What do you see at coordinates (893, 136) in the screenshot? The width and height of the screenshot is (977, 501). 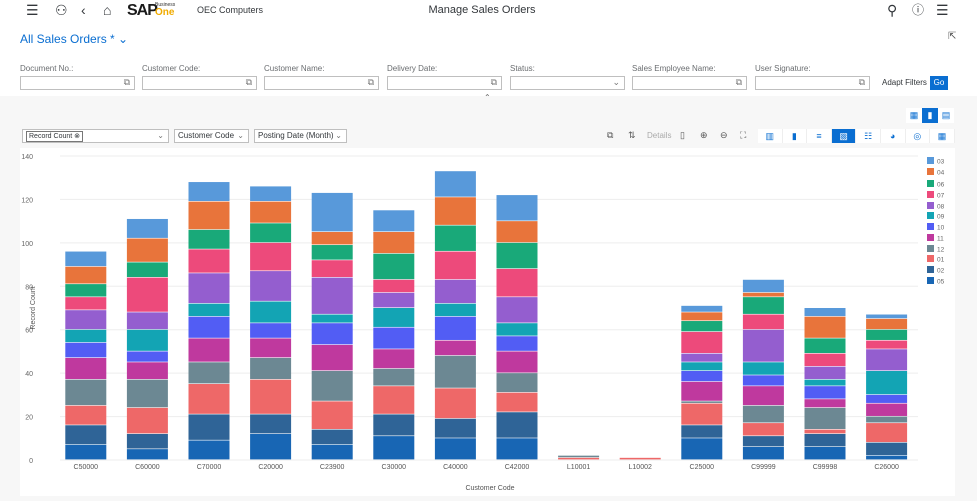 I see `pie-chart-icon: ◕` at bounding box center [893, 136].